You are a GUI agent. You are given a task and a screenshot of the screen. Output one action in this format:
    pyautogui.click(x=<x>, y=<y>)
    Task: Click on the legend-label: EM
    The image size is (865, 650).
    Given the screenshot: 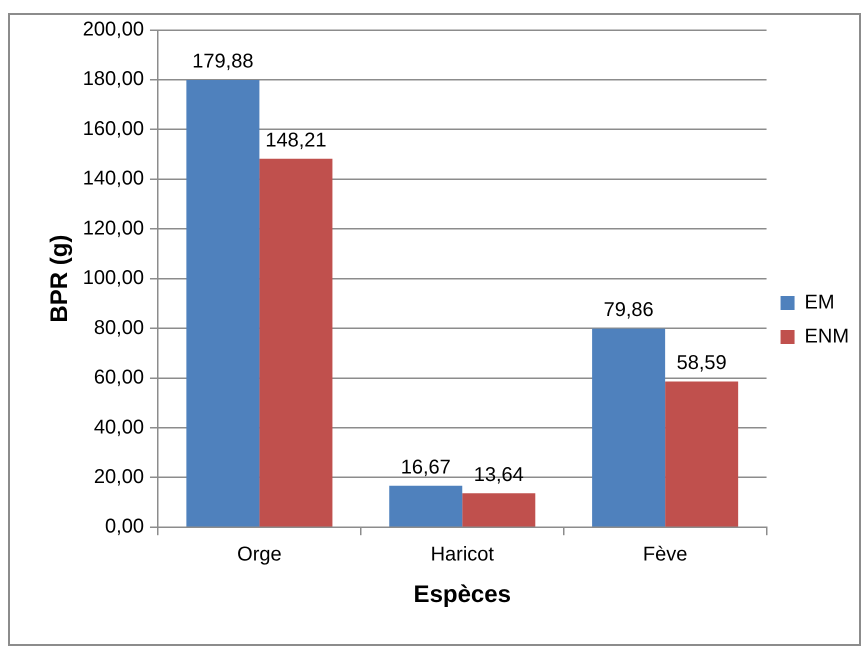 What is the action you would take?
    pyautogui.click(x=819, y=303)
    